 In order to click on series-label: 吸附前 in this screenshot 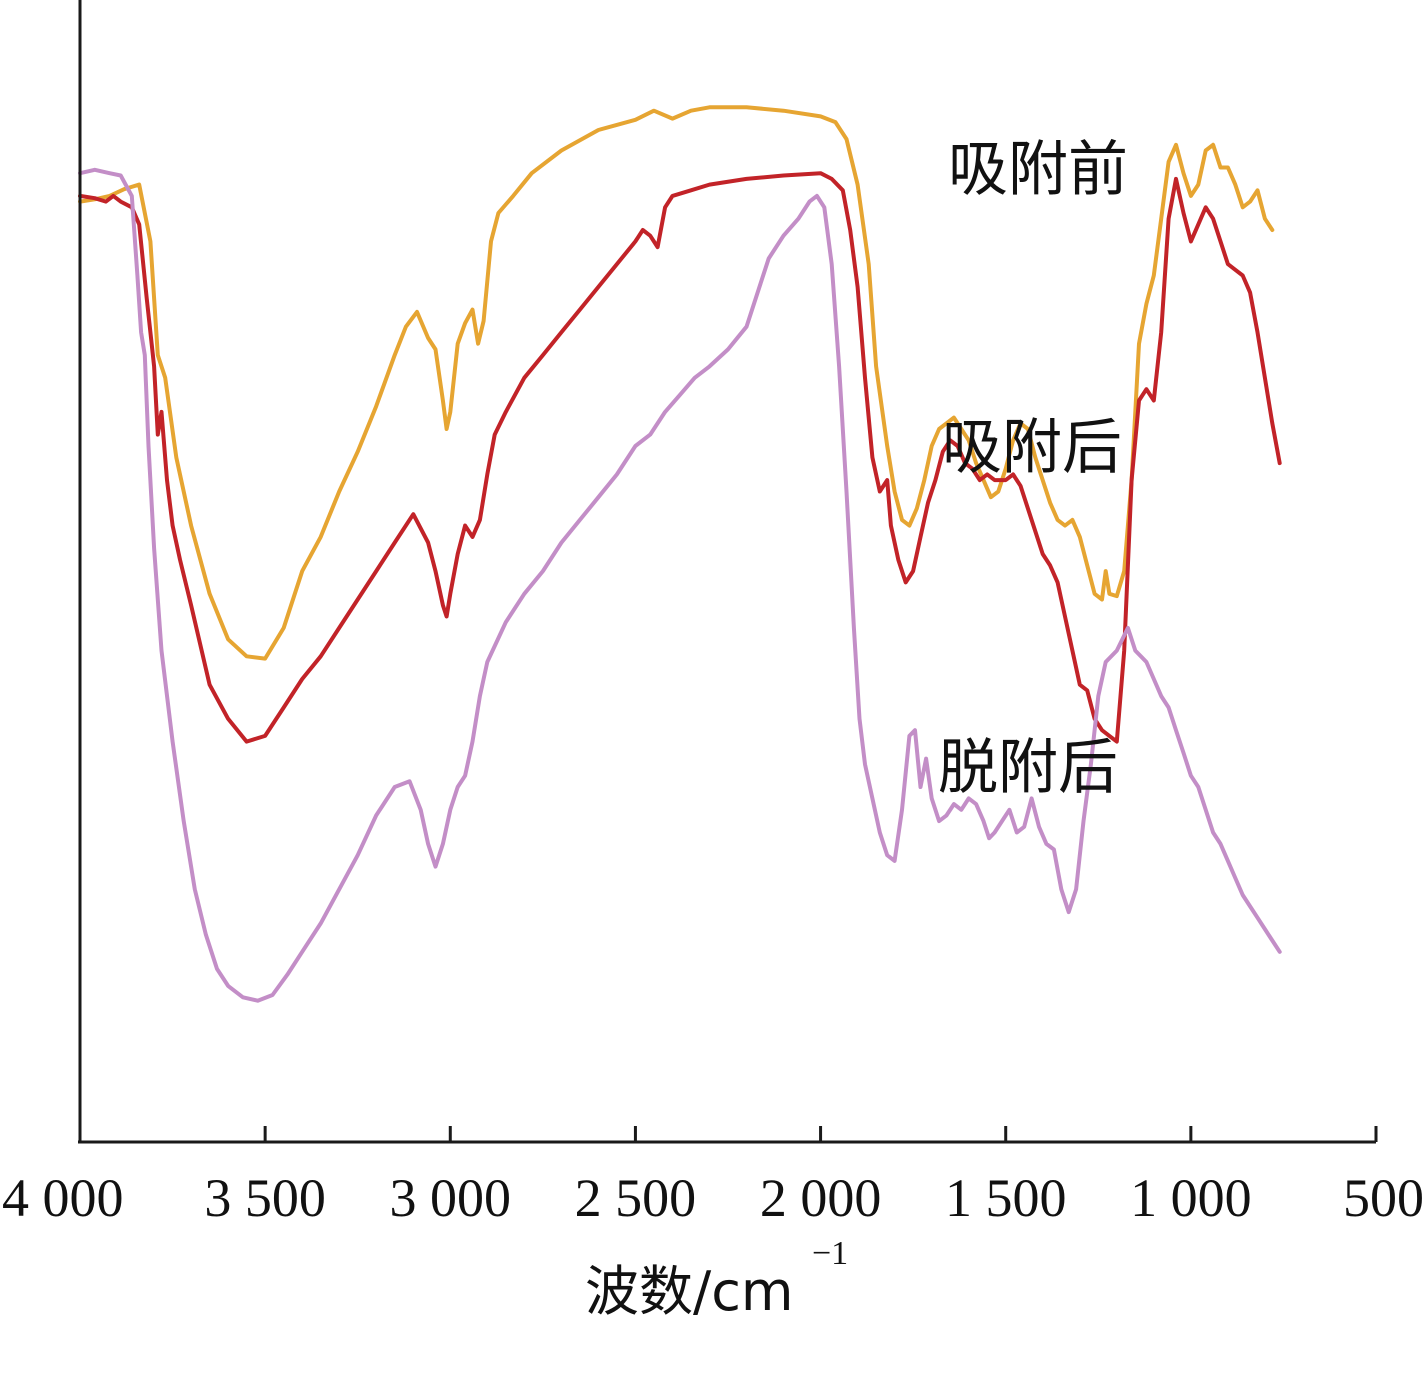, I will do `click(1038, 170)`.